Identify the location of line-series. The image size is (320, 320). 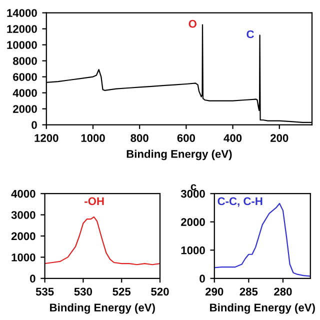
(102, 241).